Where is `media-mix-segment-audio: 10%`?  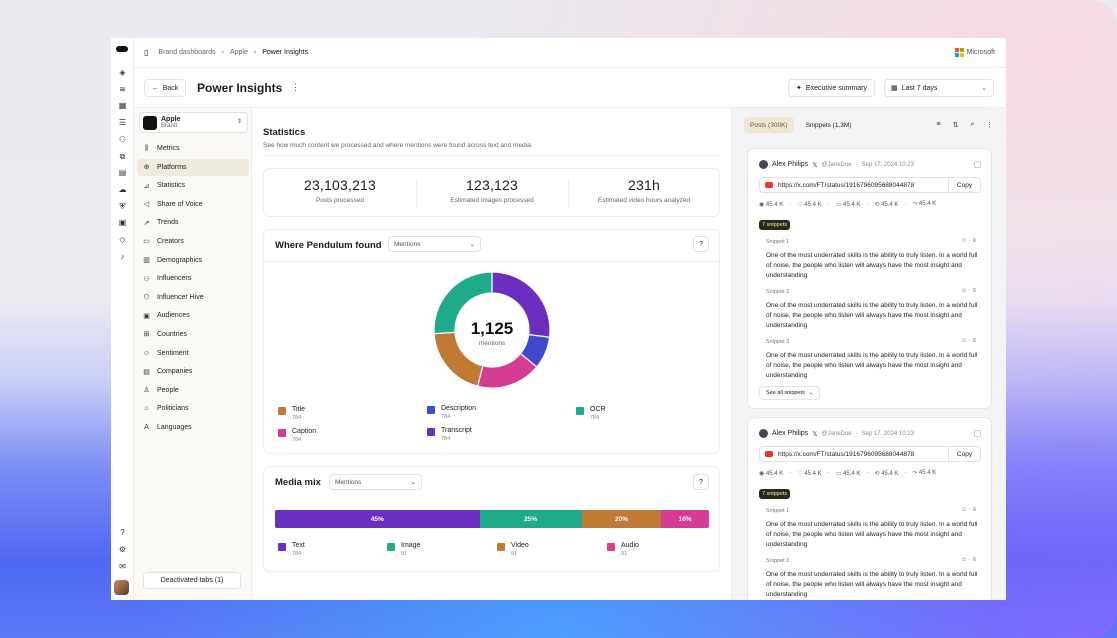 media-mix-segment-audio: 10% is located at coordinates (685, 519).